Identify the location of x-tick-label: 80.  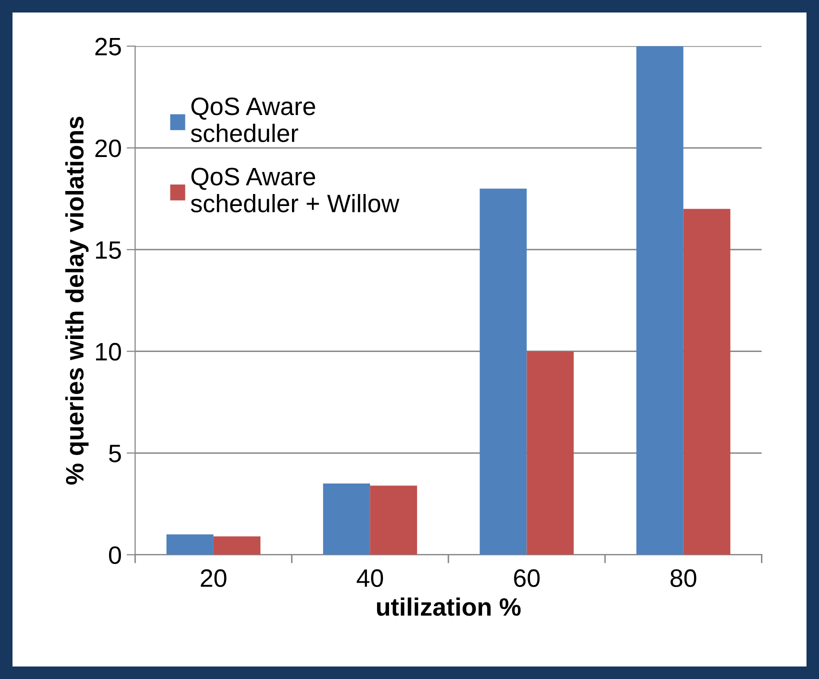
(683, 578).